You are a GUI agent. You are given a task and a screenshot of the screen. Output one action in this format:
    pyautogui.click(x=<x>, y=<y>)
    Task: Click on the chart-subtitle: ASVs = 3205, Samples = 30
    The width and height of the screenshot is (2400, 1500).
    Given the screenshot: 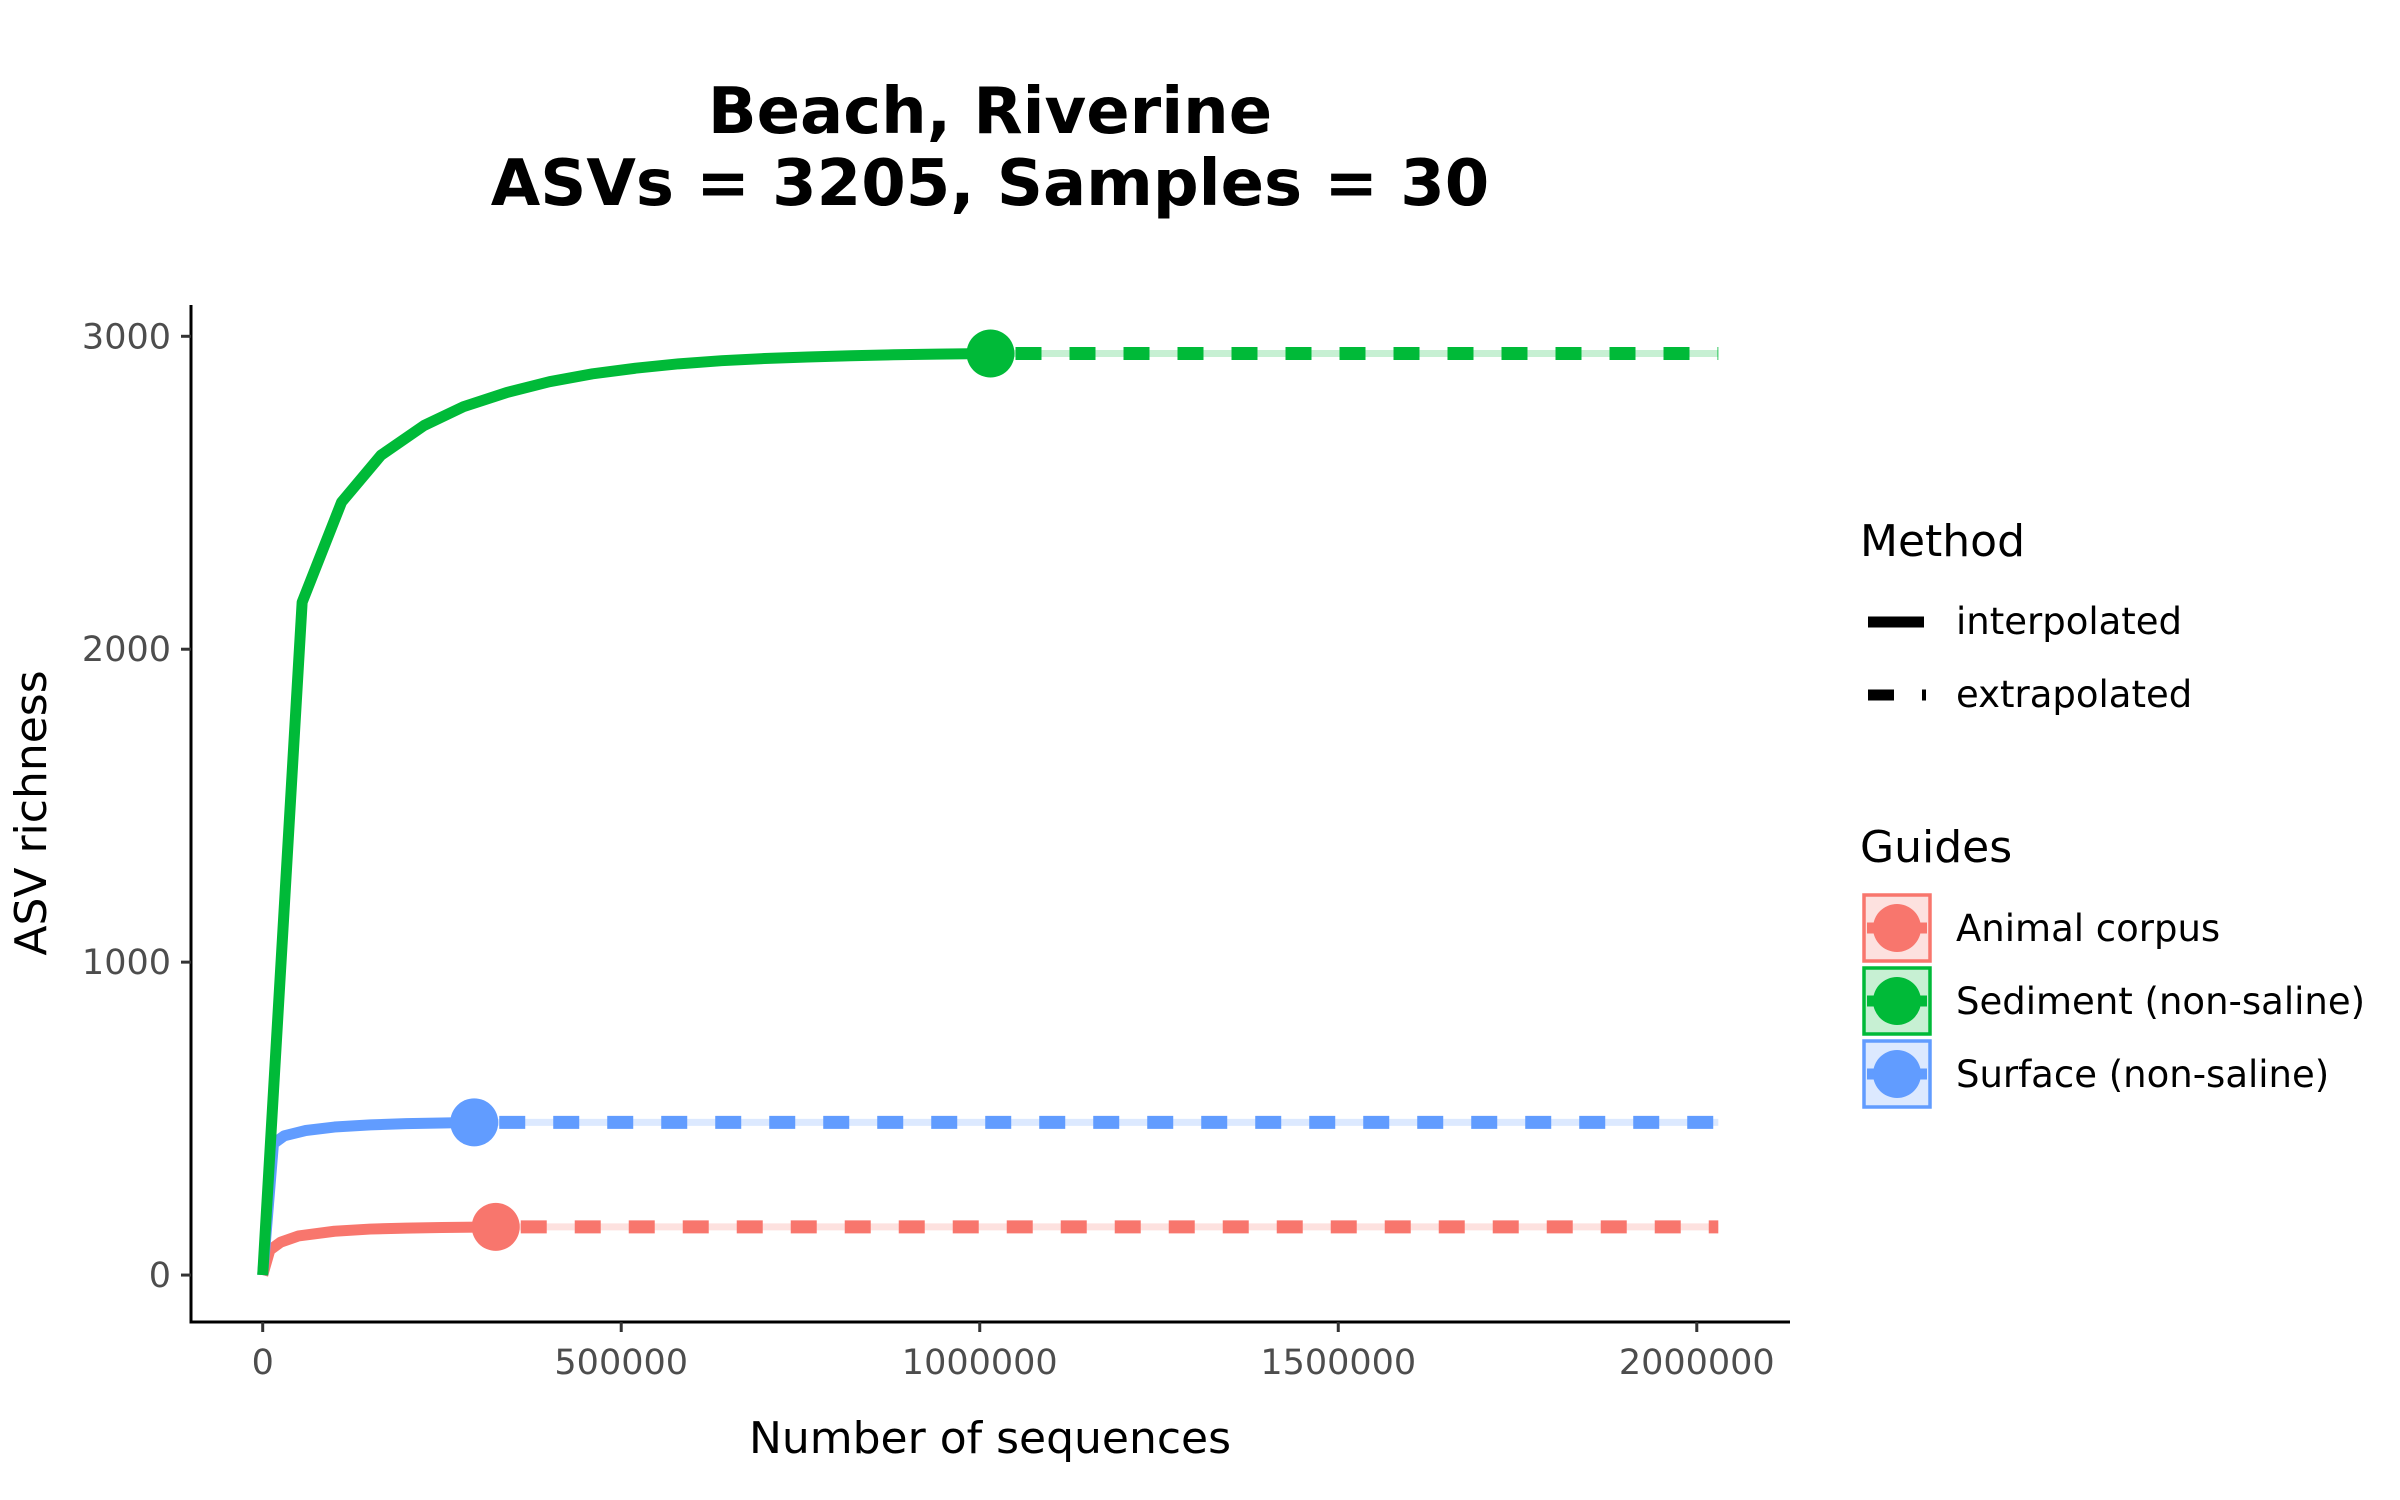 What is the action you would take?
    pyautogui.click(x=990, y=184)
    